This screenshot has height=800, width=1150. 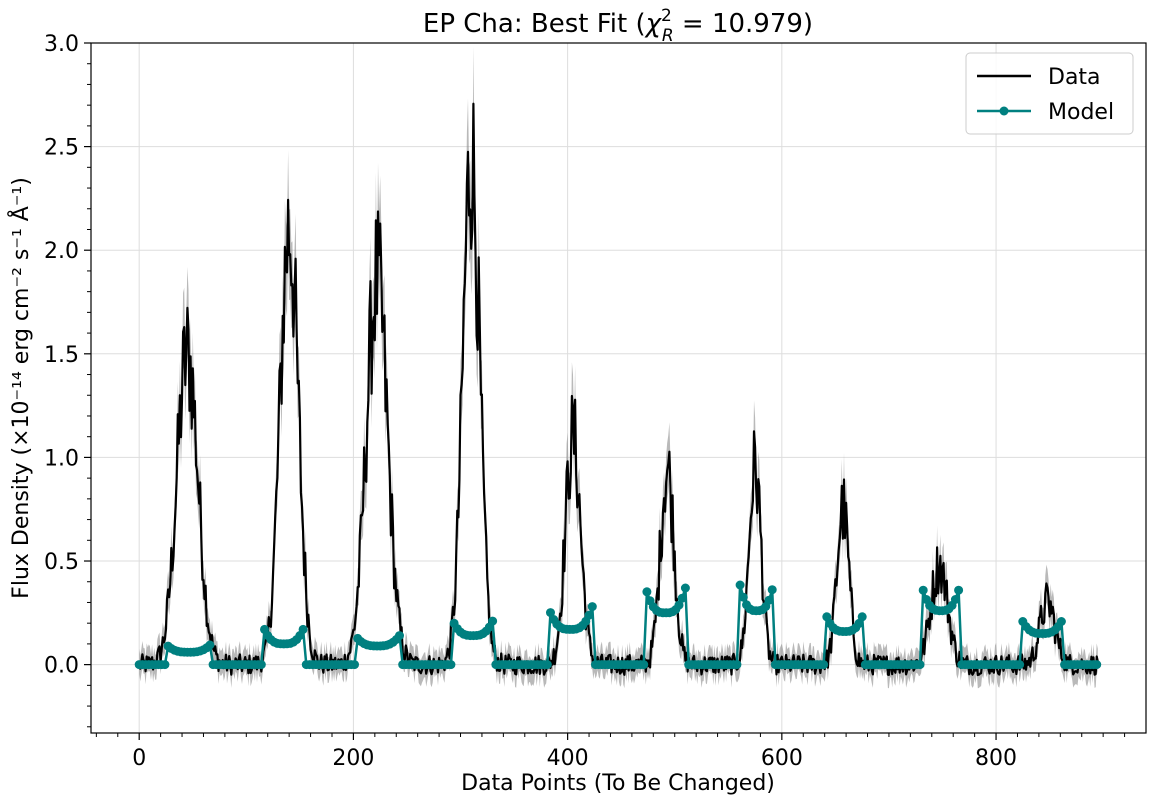 I want to click on y-tick-label: 1.0, so click(x=61, y=458).